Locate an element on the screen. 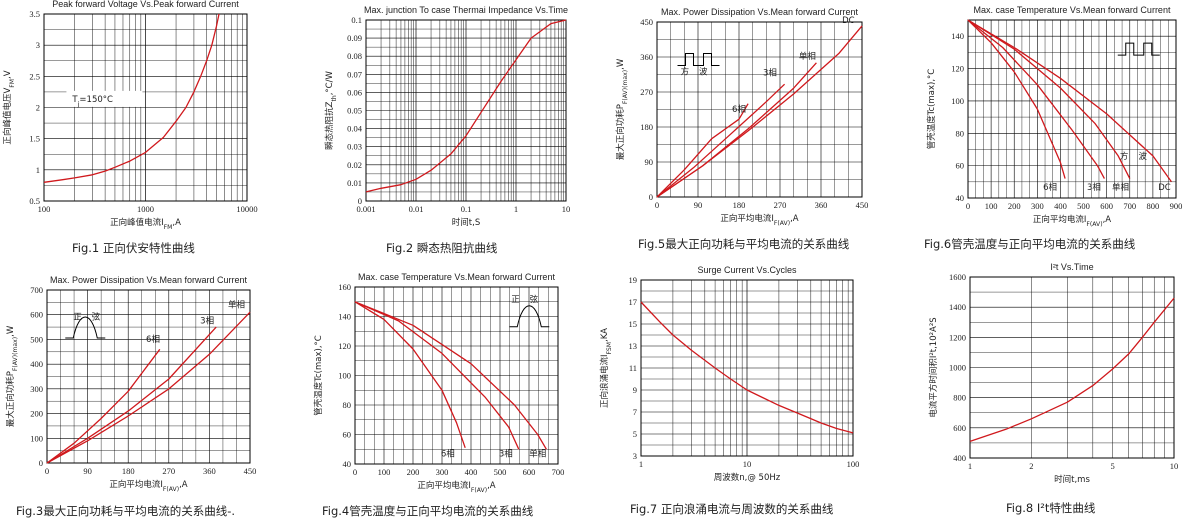 Image resolution: width=1200 pixels, height=520 pixels. annotation-box is located at coordinates (104, 98).